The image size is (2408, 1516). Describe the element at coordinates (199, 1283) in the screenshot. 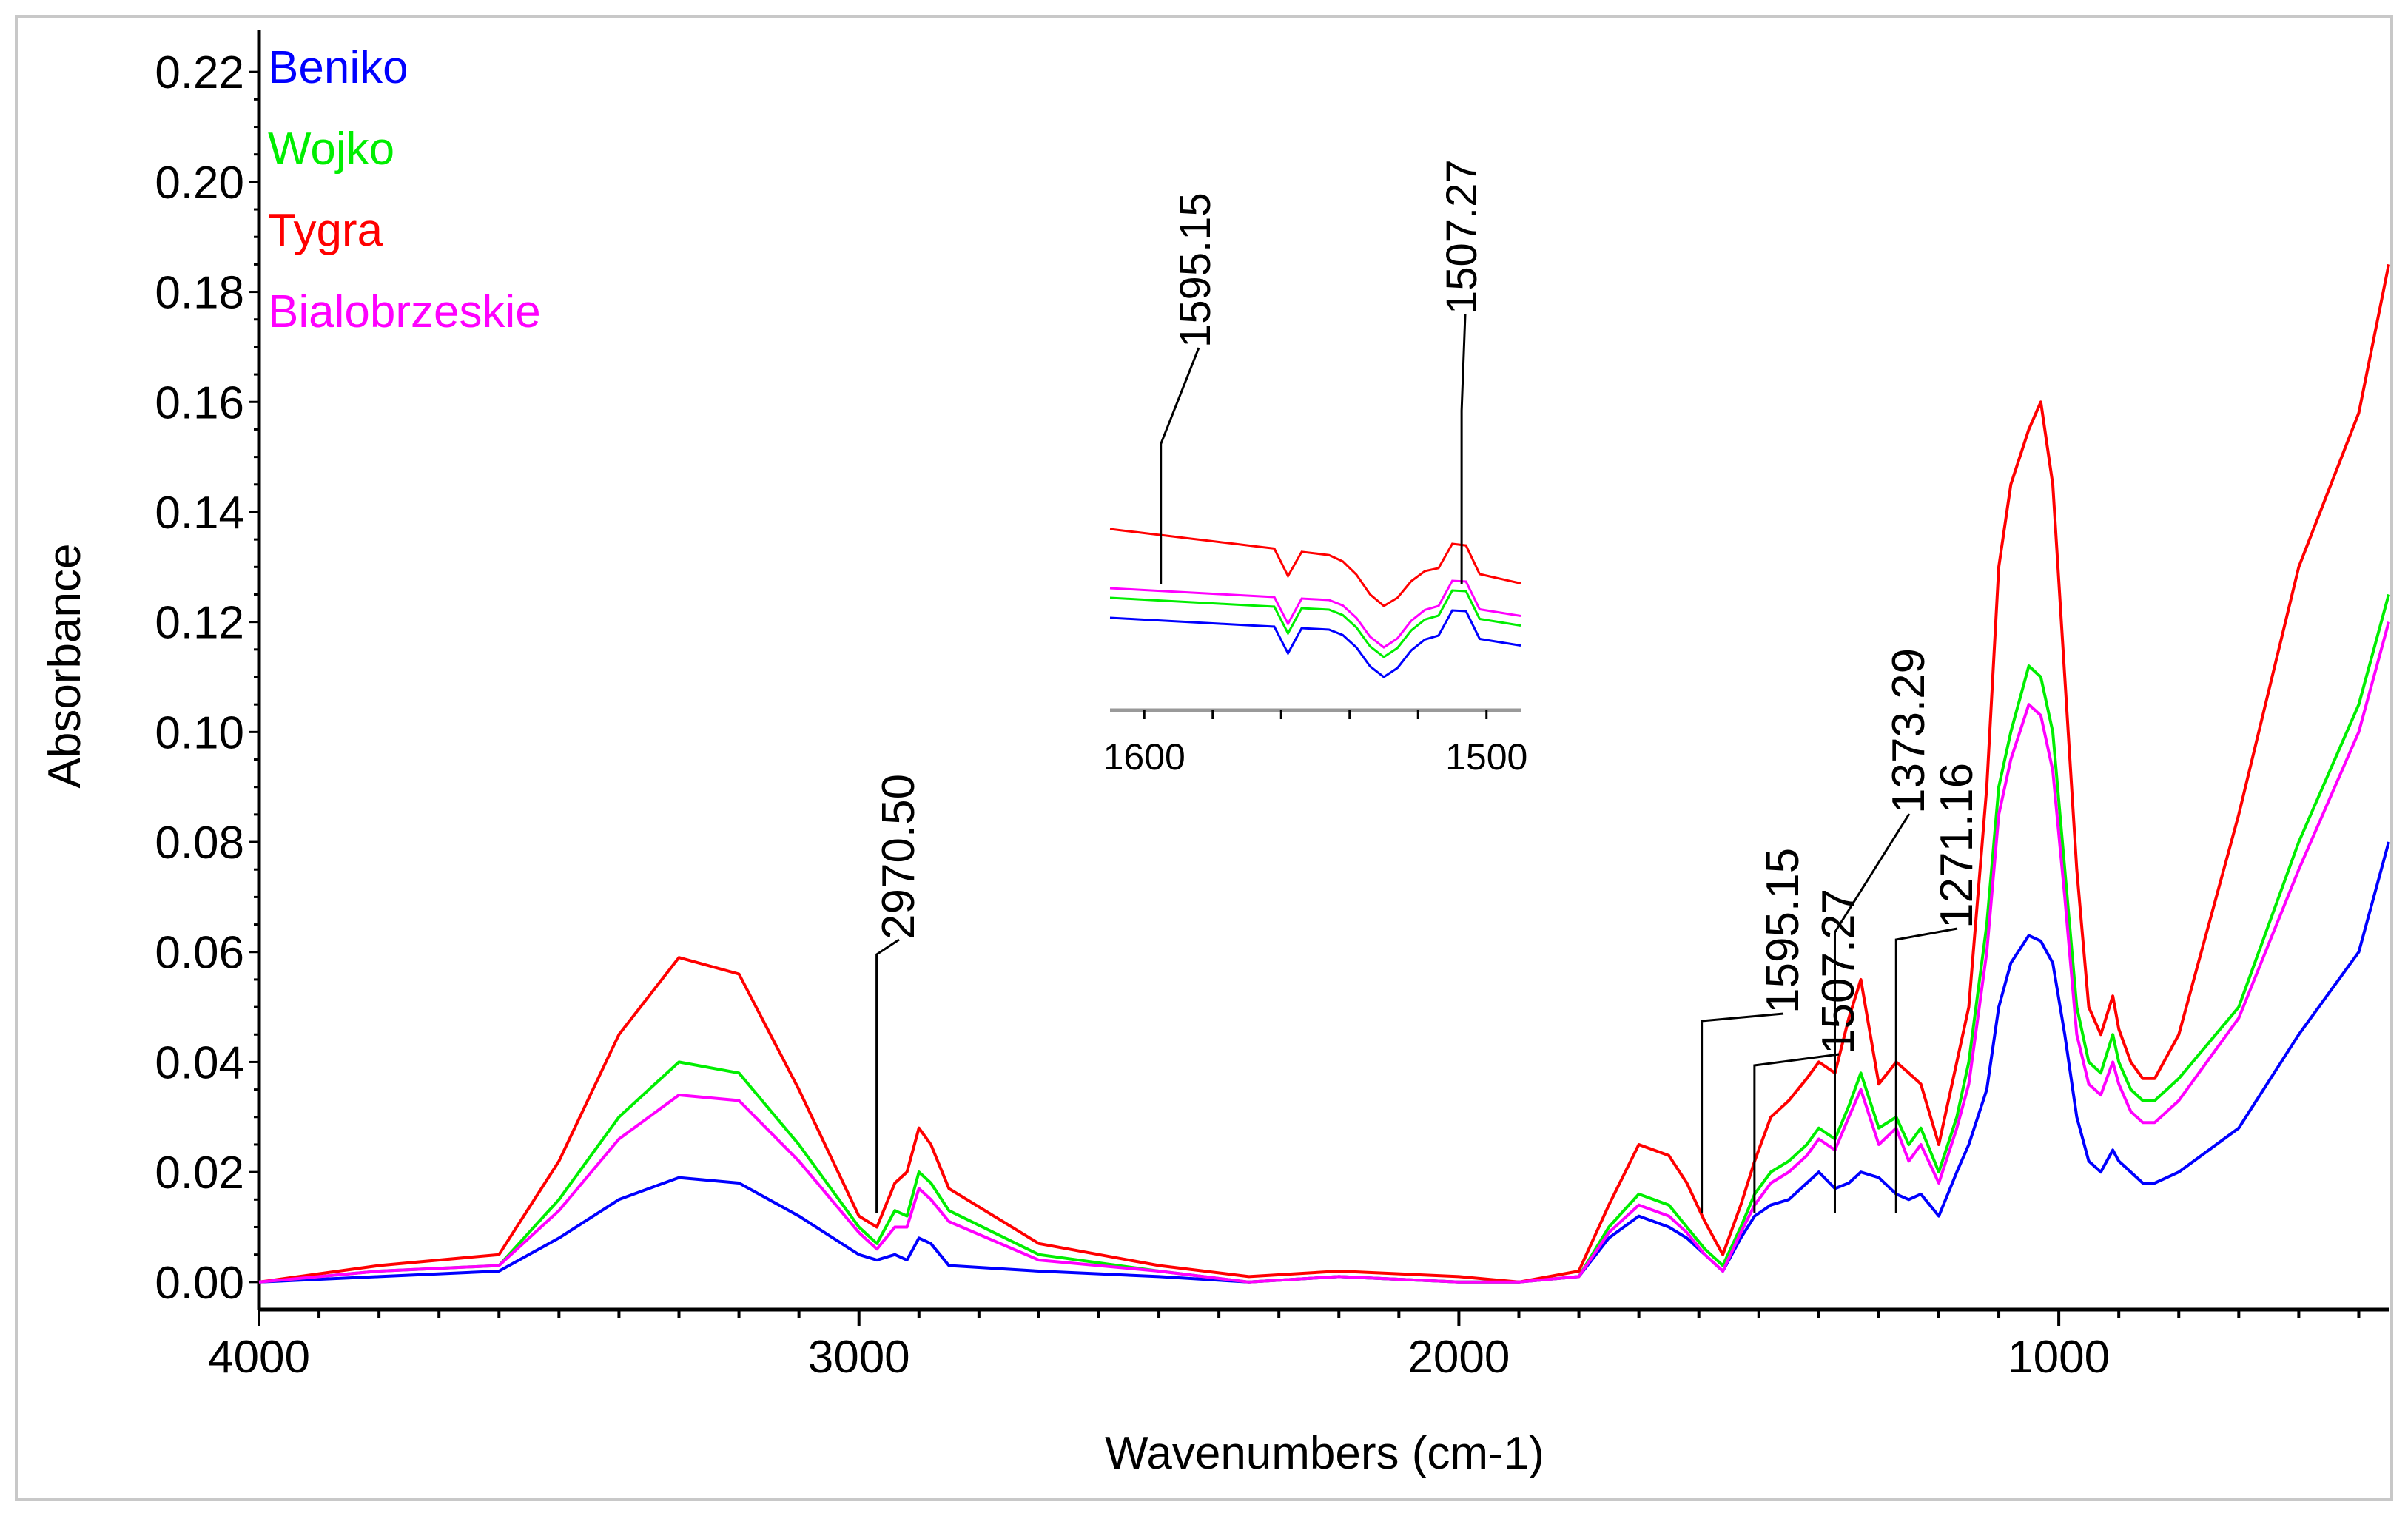

I see `y-tick-label: 0.00` at that location.